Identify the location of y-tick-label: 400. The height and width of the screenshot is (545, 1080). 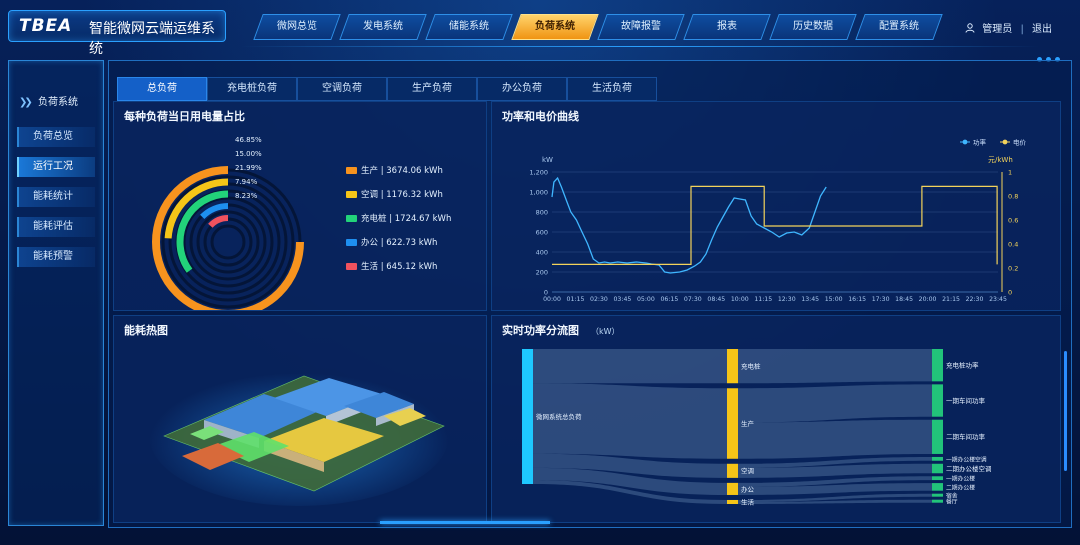
(542, 253).